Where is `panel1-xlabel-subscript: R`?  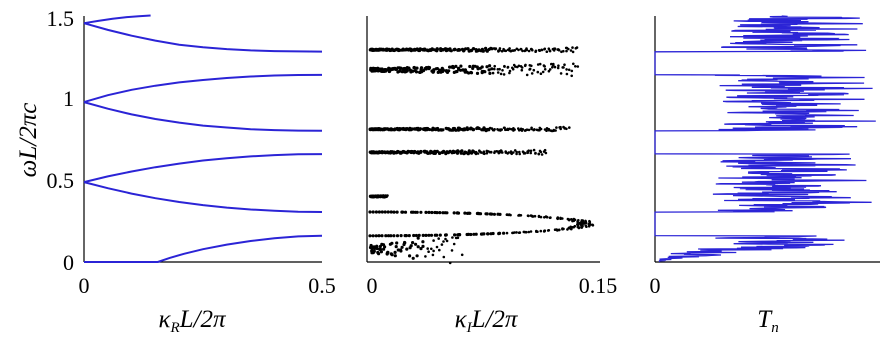 panel1-xlabel-subscript: R is located at coordinates (174, 328).